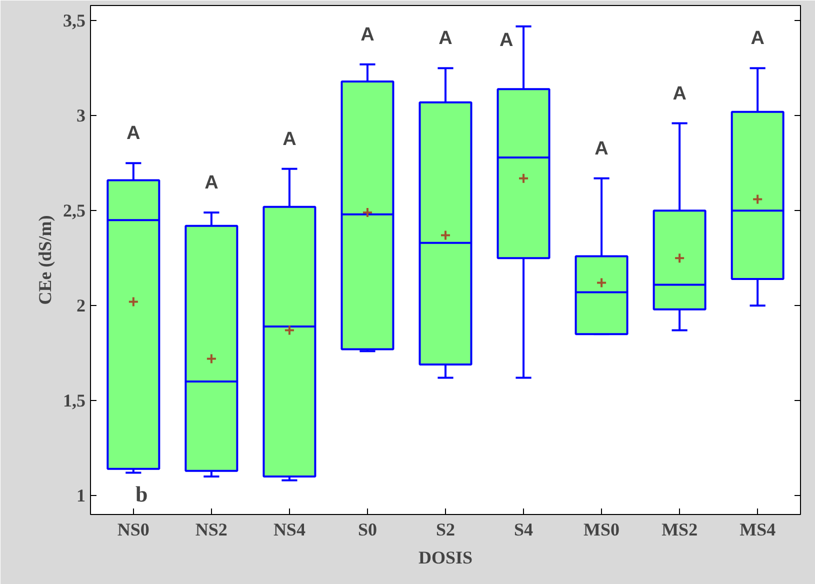  Describe the element at coordinates (289, 530) in the screenshot. I see `x-tick-label: NS4` at that location.